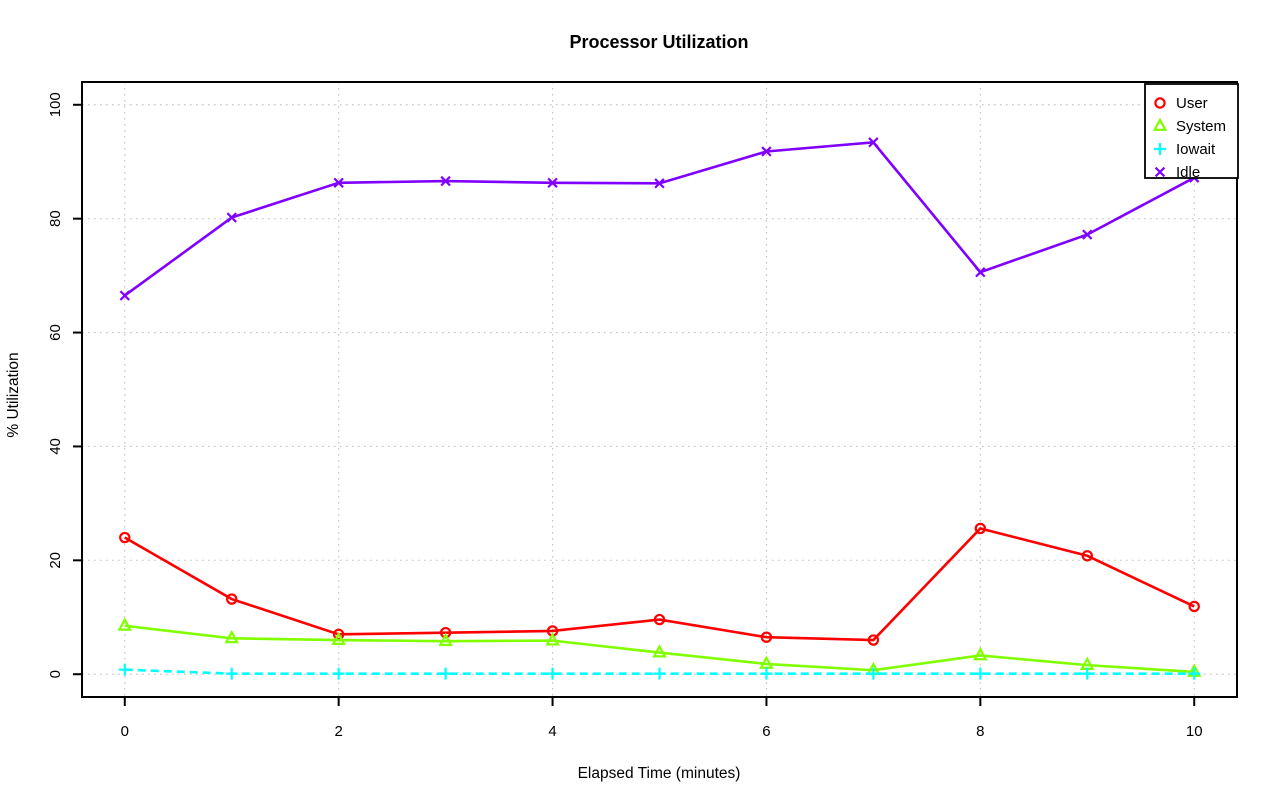 The width and height of the screenshot is (1280, 806). Describe the element at coordinates (125, 731) in the screenshot. I see `x-tick-label: 0` at that location.